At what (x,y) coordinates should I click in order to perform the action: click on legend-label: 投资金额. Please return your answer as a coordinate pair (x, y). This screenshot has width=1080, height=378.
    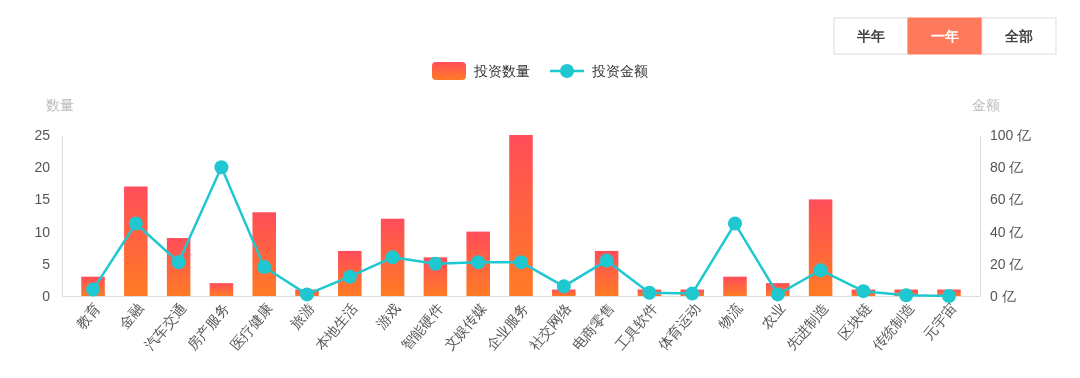
    Looking at the image, I should click on (619, 70).